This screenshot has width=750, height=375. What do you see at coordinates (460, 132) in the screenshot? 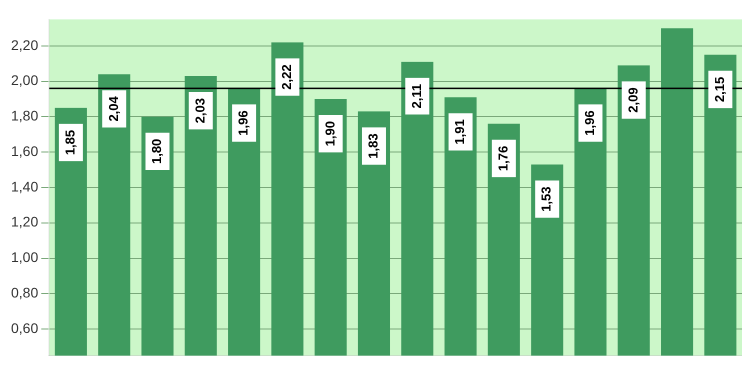
I see `data-label: 1,91` at bounding box center [460, 132].